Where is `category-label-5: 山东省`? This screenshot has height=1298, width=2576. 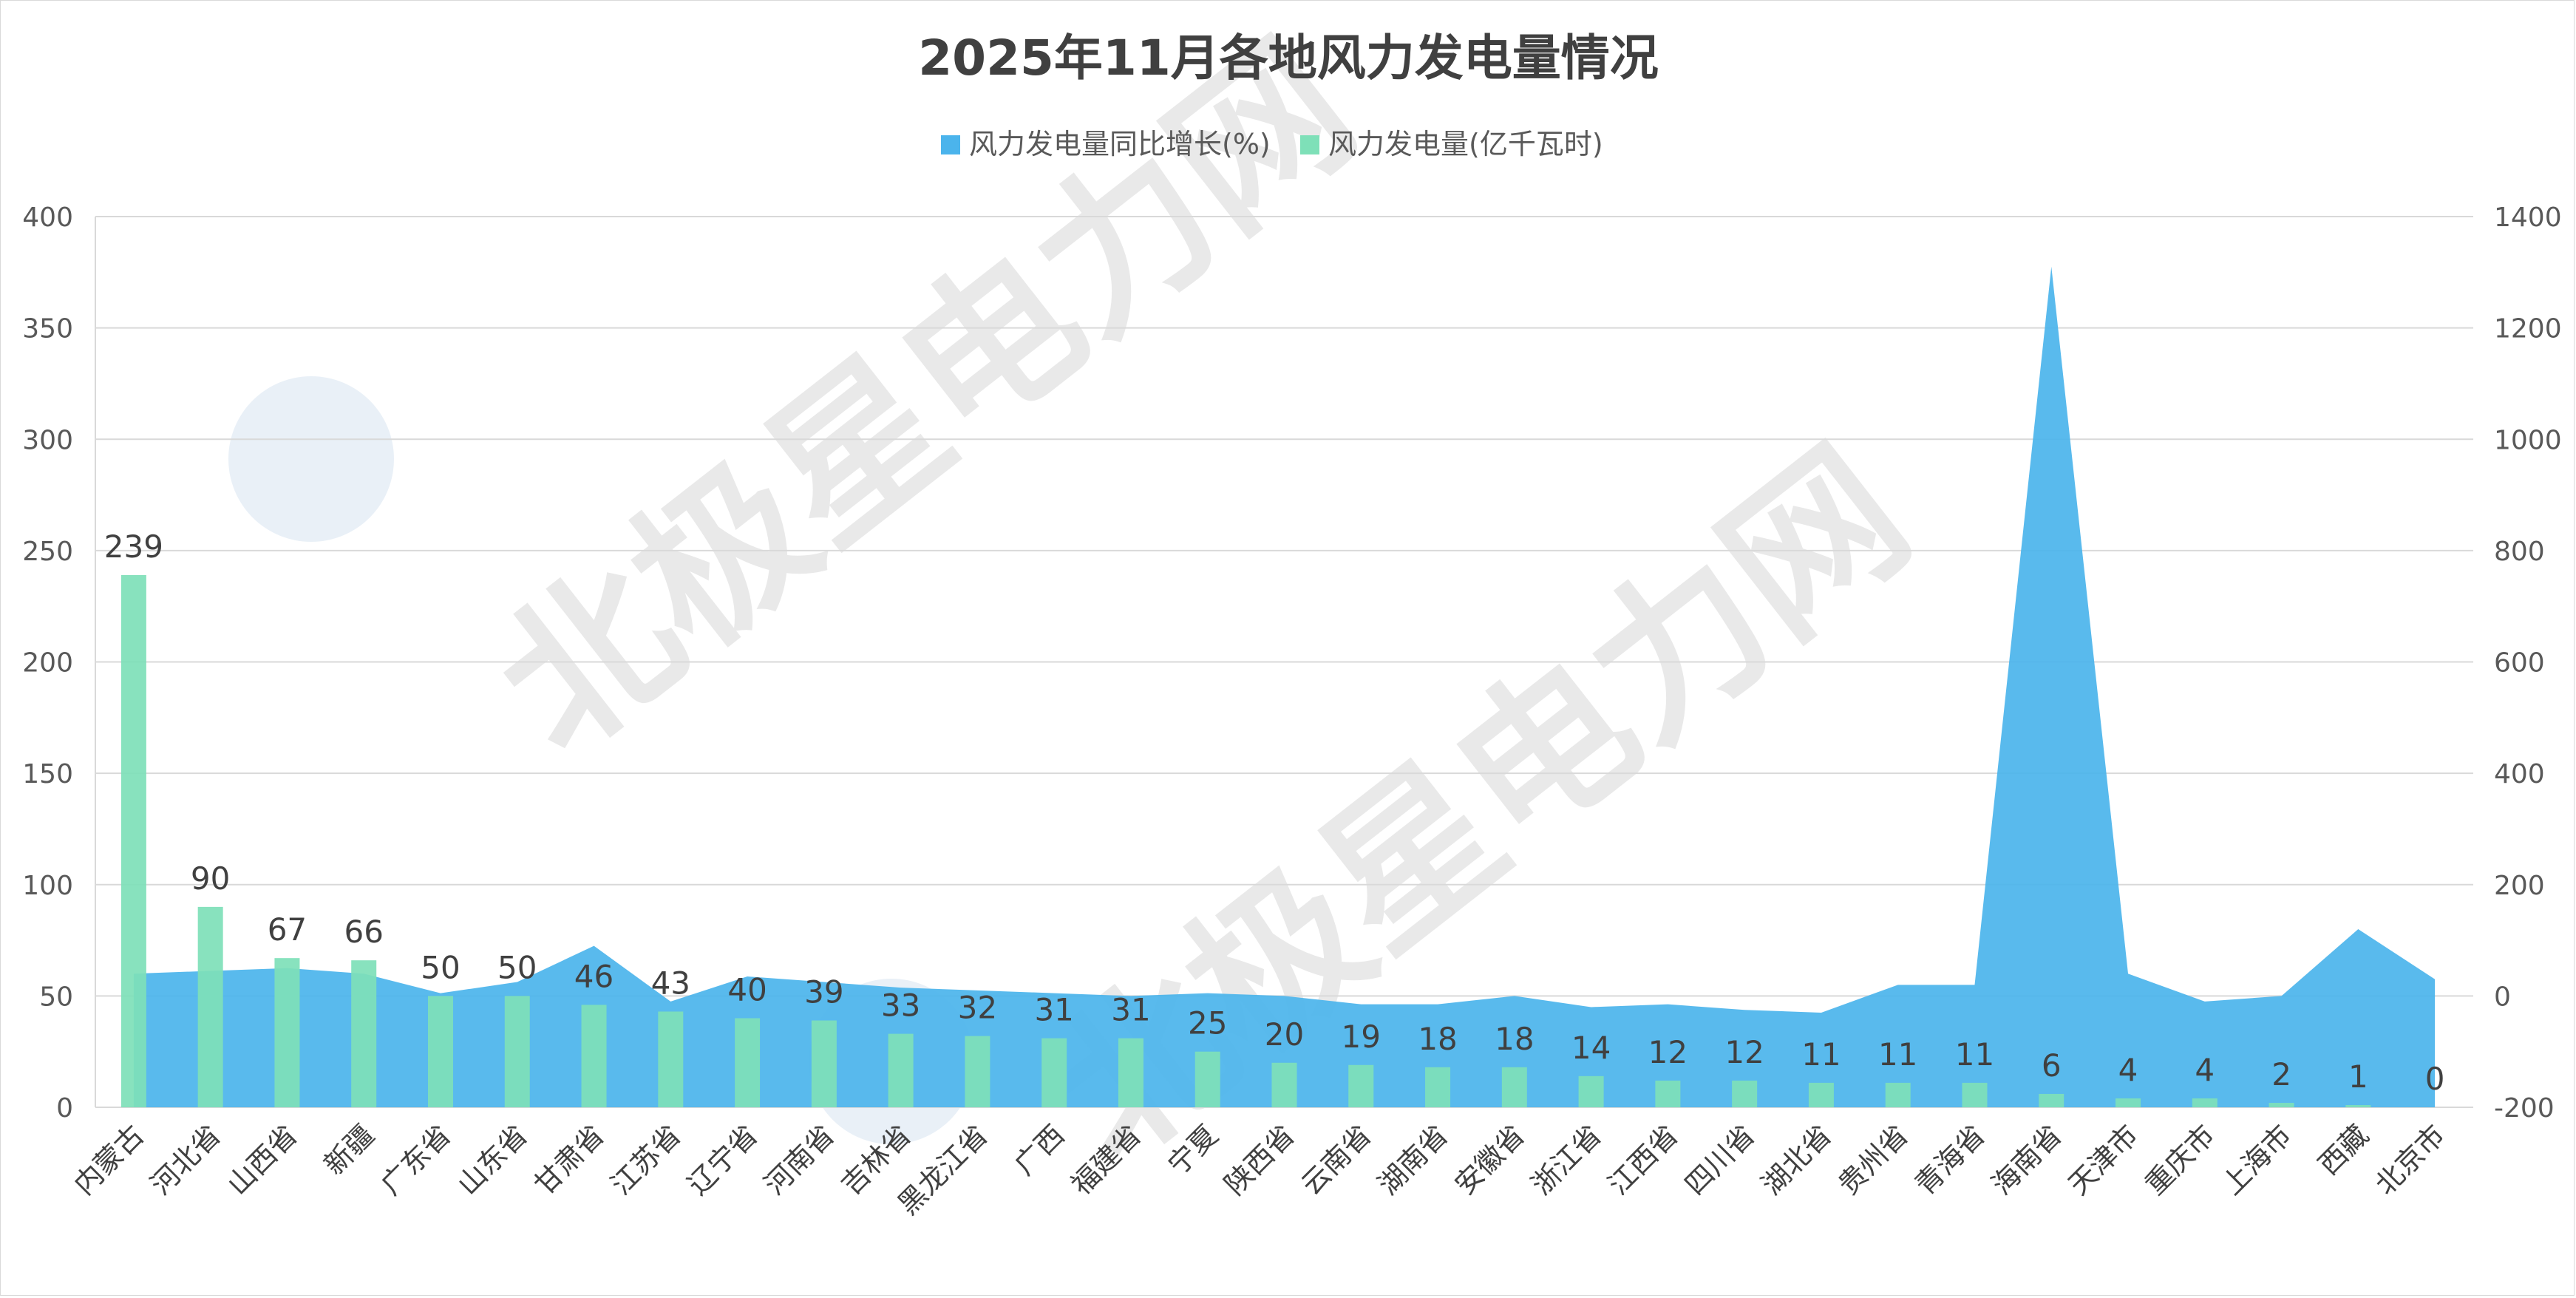
category-label-5: 山东省 is located at coordinates (492, 1159).